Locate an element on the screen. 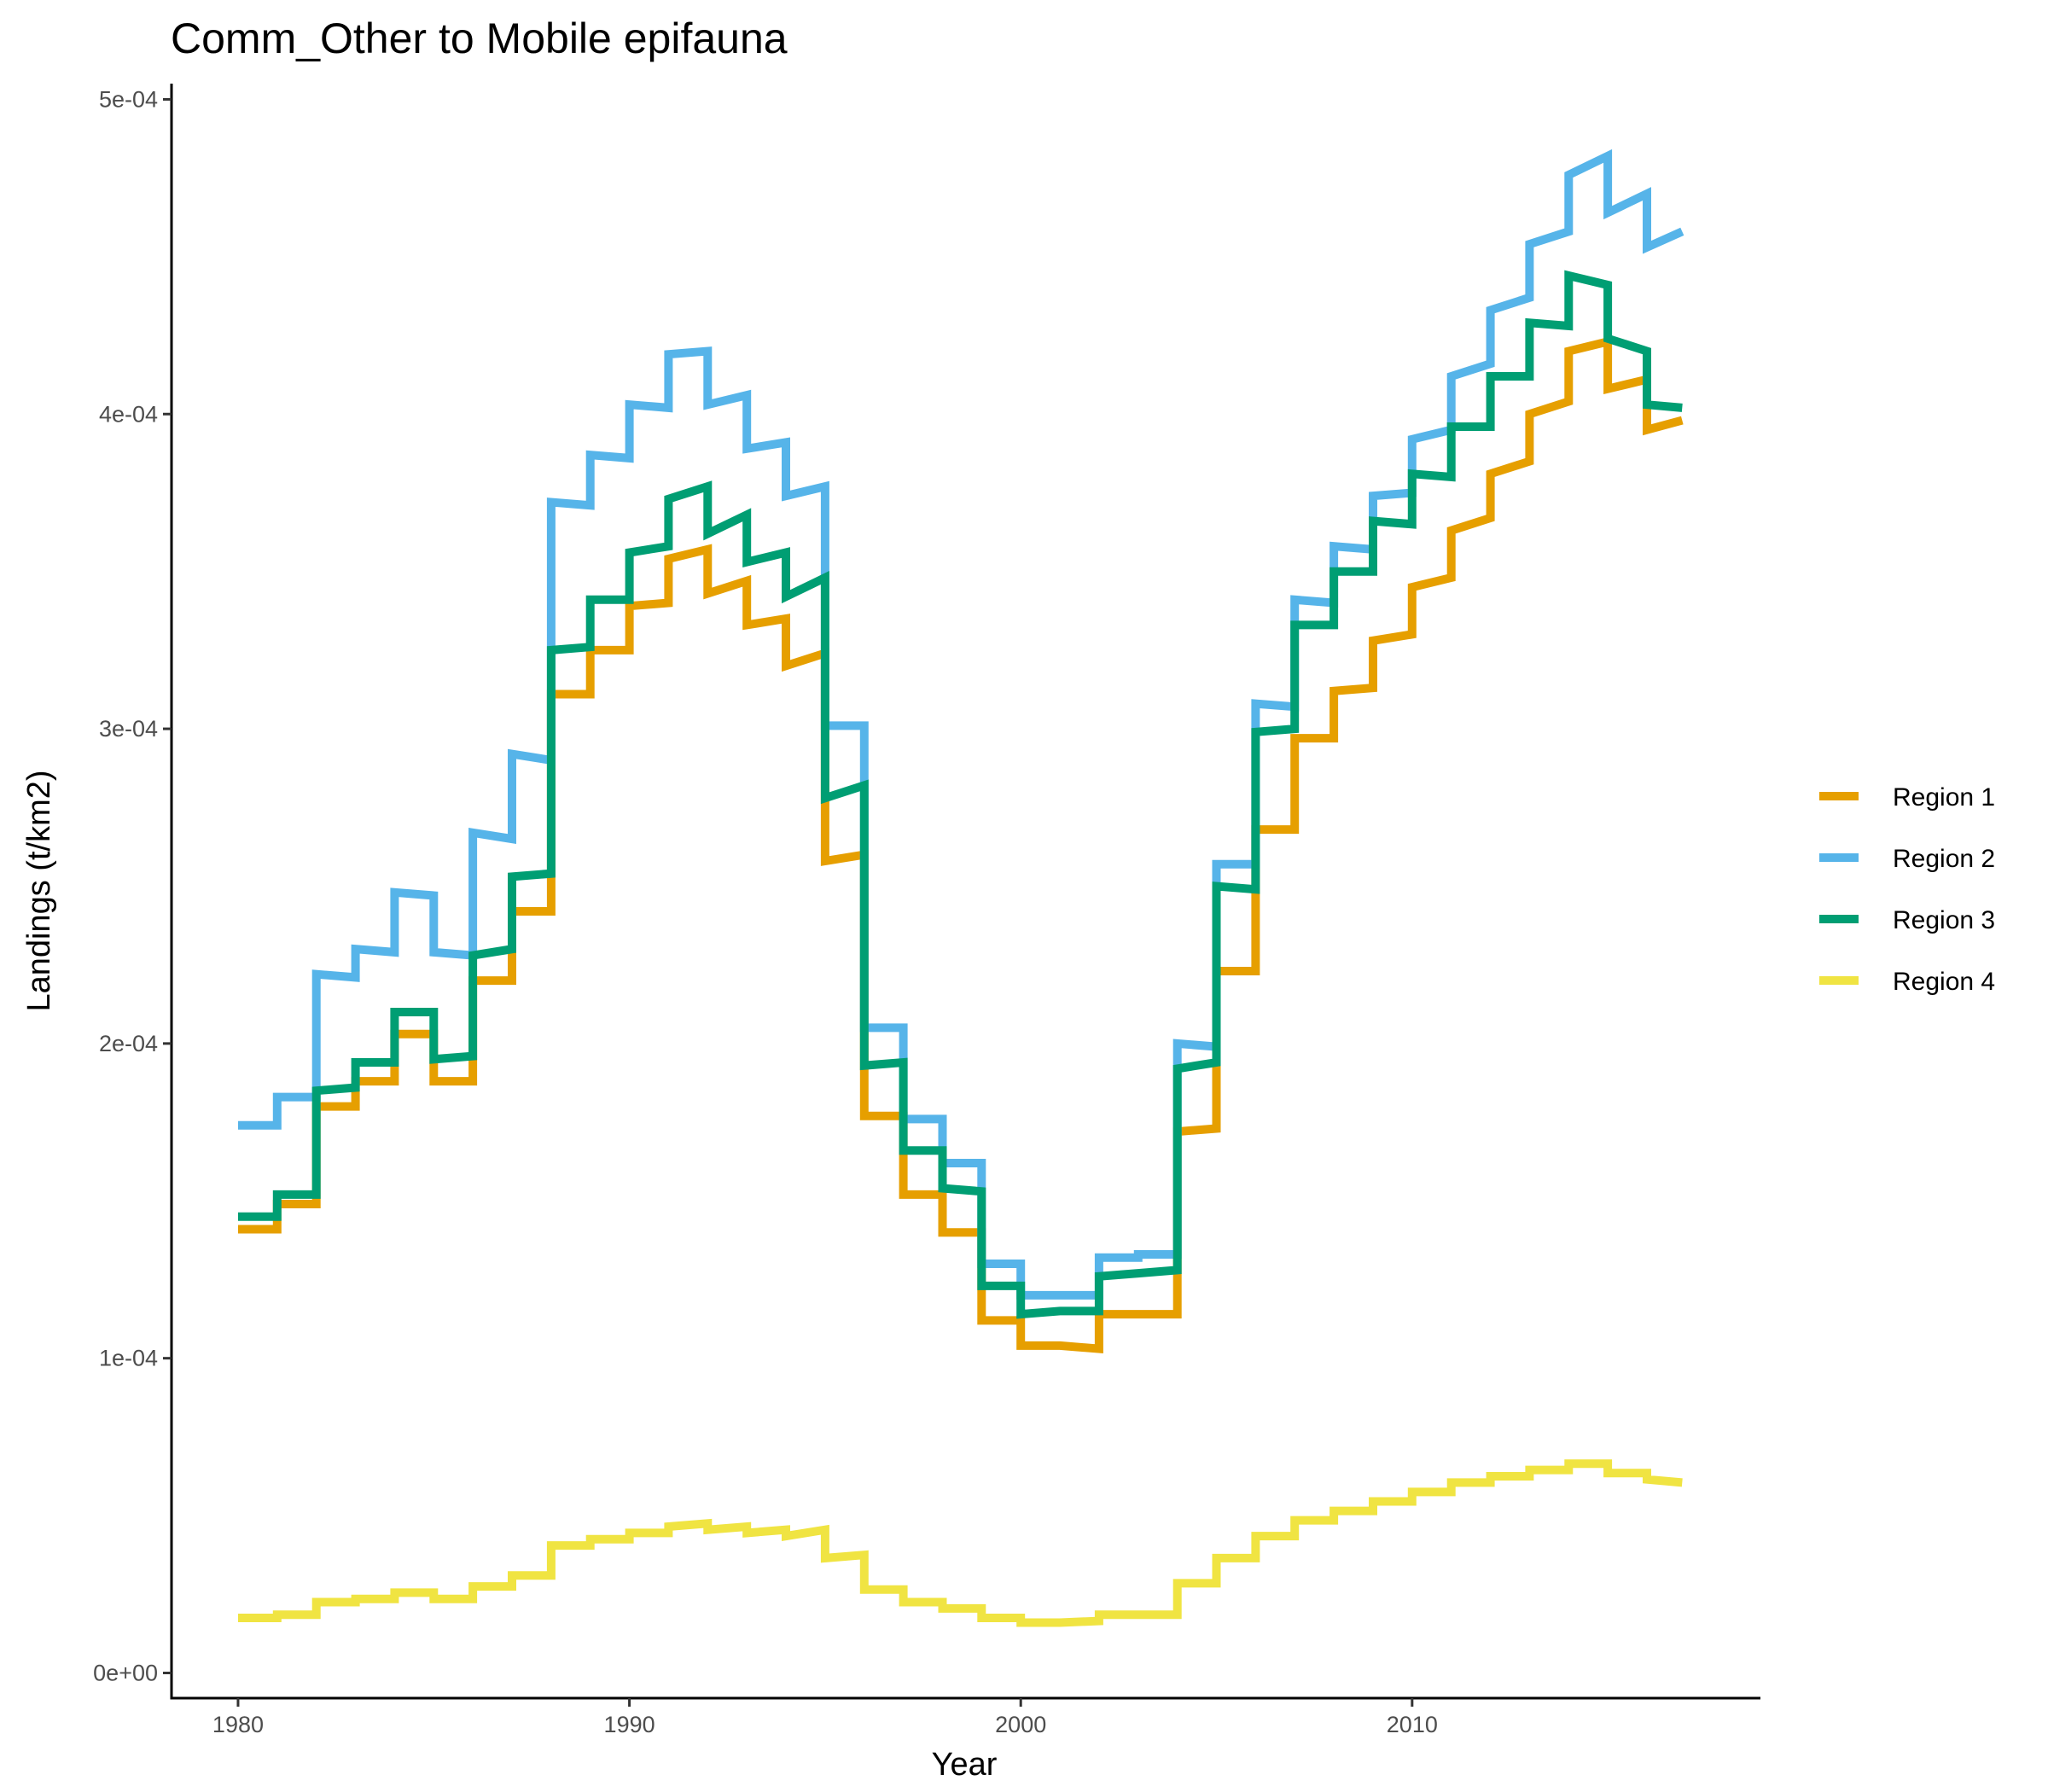  y-tick-label: 3e-04 is located at coordinates (128, 729).